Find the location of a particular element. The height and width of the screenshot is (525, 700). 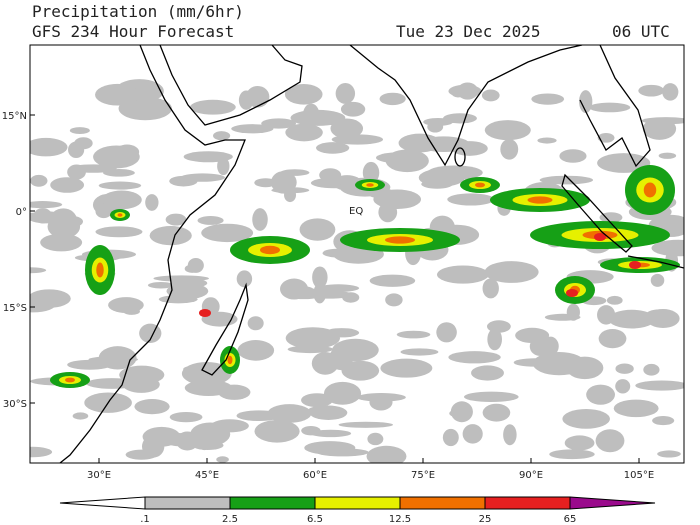

colorbar-label: 65 is located at coordinates (570, 519).